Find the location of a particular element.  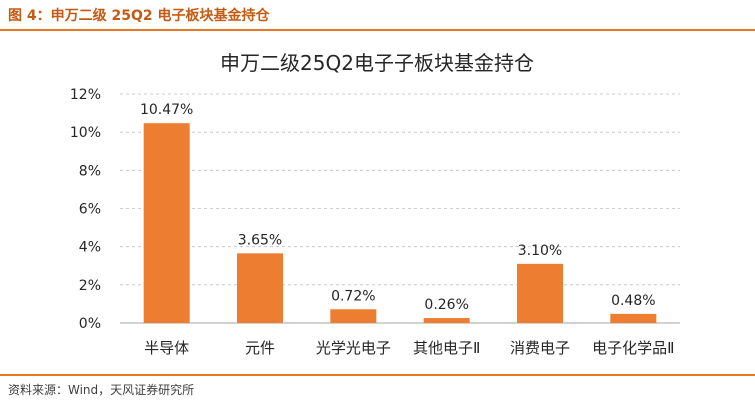

y-tick-label: 0% is located at coordinates (90, 324).